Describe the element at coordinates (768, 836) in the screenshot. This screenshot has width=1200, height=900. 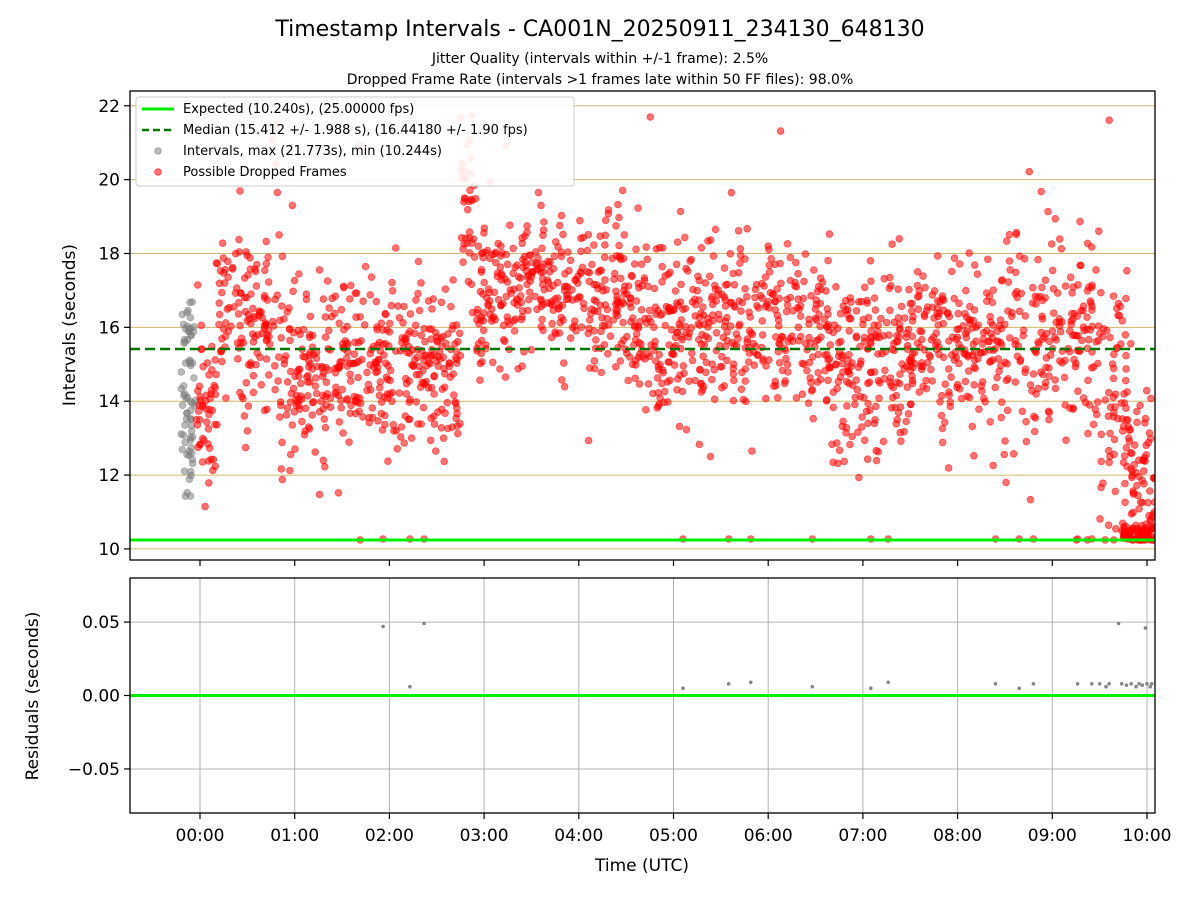
I see `x-tick-label: 06:00` at that location.